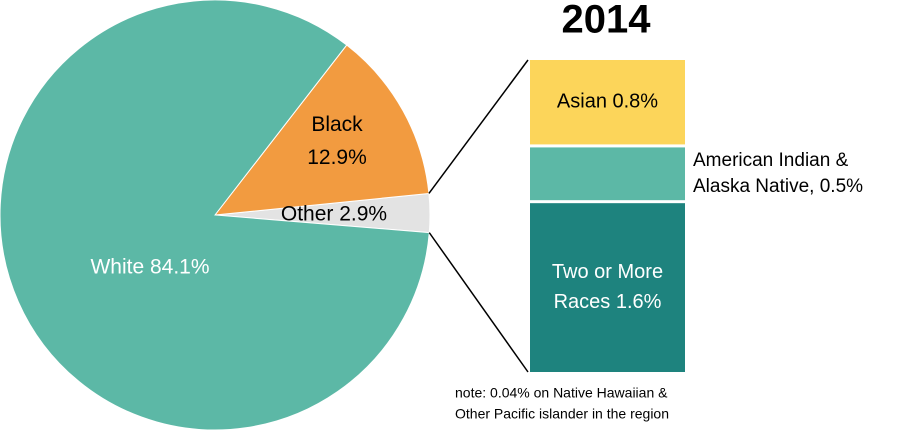 Image resolution: width=917 pixels, height=431 pixels. What do you see at coordinates (607, 272) in the screenshot?
I see `data-label: Two or More` at bounding box center [607, 272].